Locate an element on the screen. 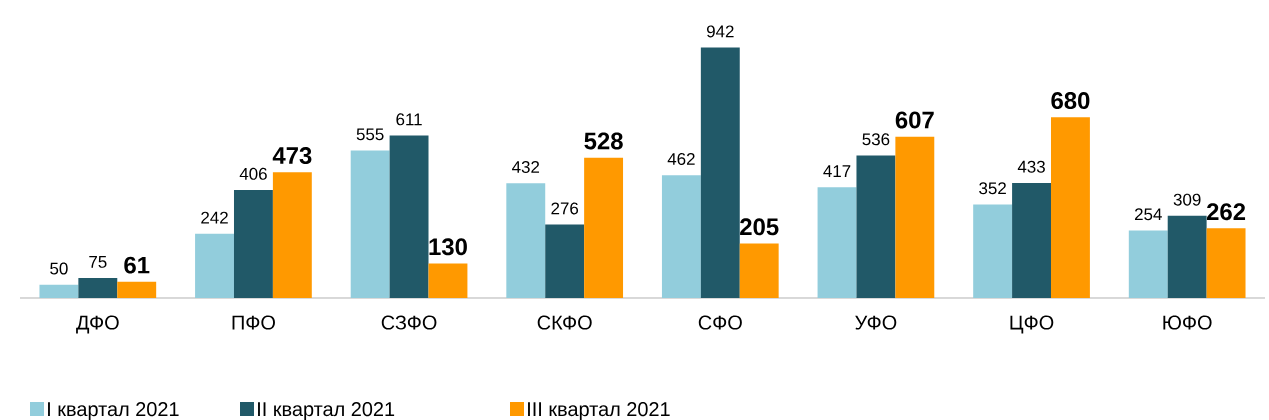 The image size is (1269, 420). data-label: 611 is located at coordinates (409, 119).